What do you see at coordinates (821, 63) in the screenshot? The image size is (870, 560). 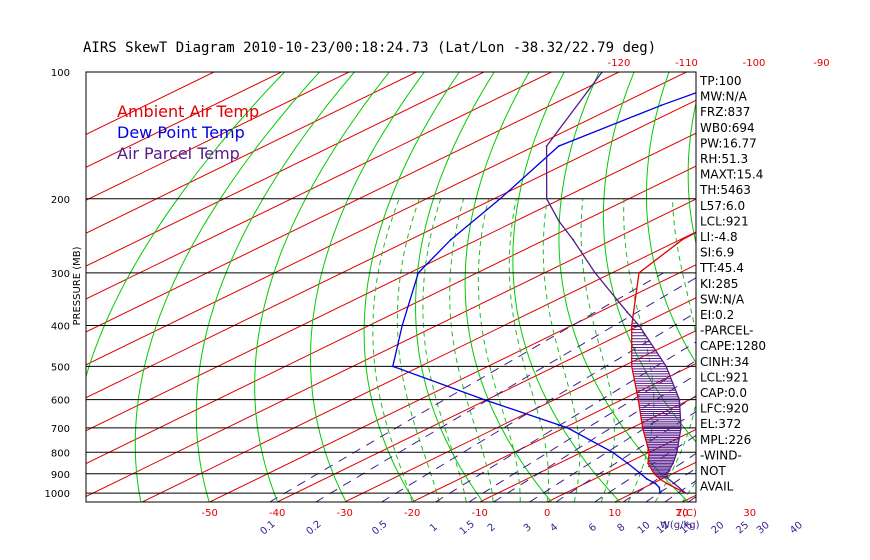 I see `top-temp-tick-label: -90` at bounding box center [821, 63].